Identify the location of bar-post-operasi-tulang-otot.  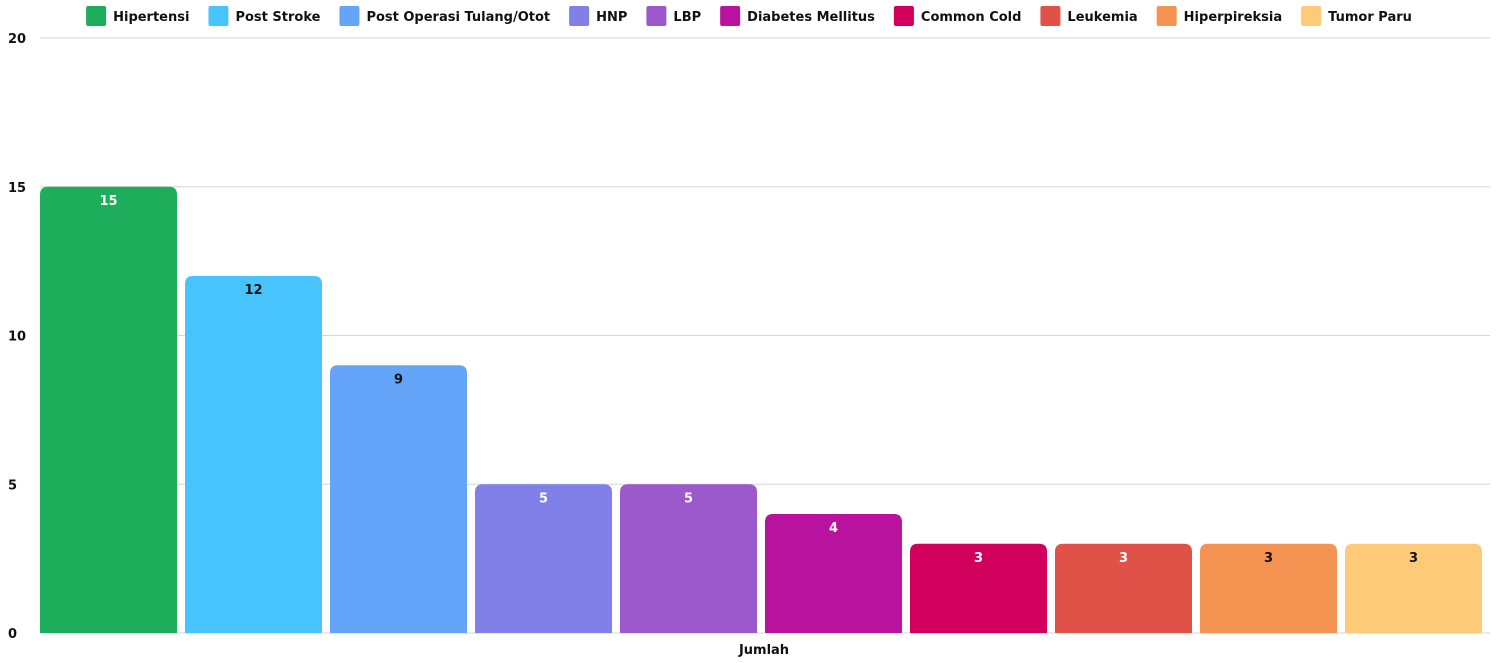
(398, 499).